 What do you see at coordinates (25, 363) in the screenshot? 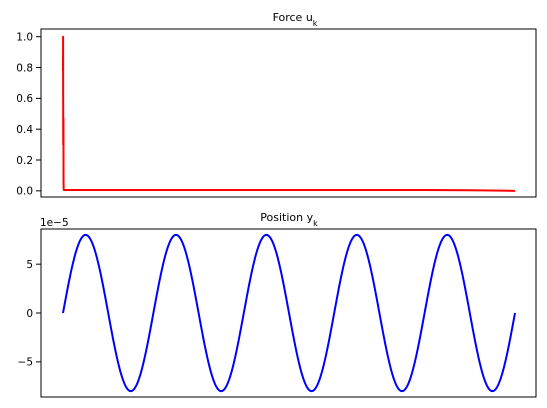
I see `y-tick-label: −5` at bounding box center [25, 363].